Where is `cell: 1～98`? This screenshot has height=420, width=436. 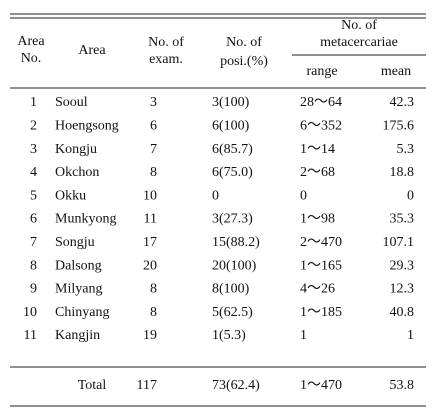 cell: 1～98 is located at coordinates (317, 219).